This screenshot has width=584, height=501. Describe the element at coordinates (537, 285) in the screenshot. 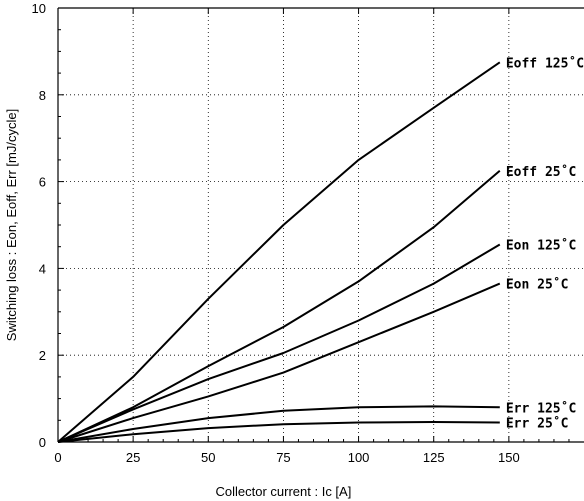

I see `series-label: Eon 25˚C` at that location.